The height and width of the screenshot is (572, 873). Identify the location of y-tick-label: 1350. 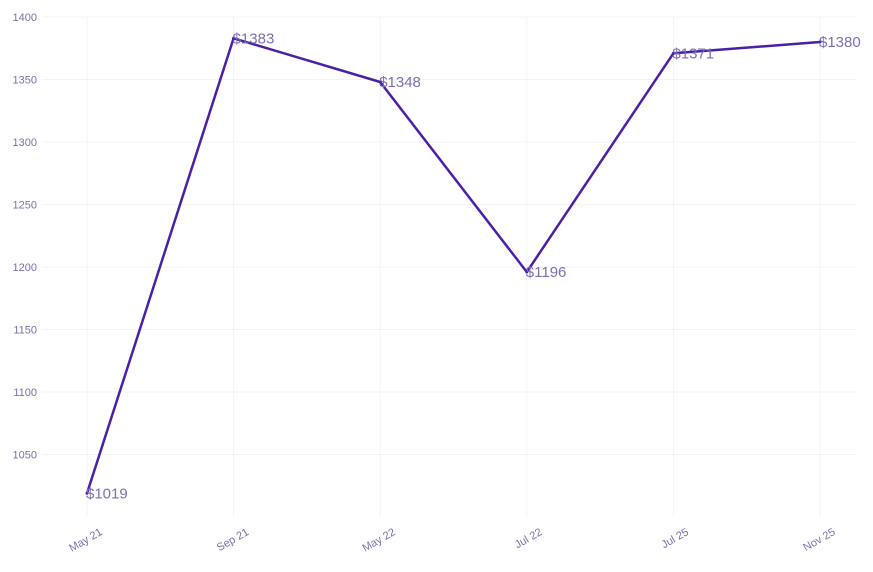
(25, 81).